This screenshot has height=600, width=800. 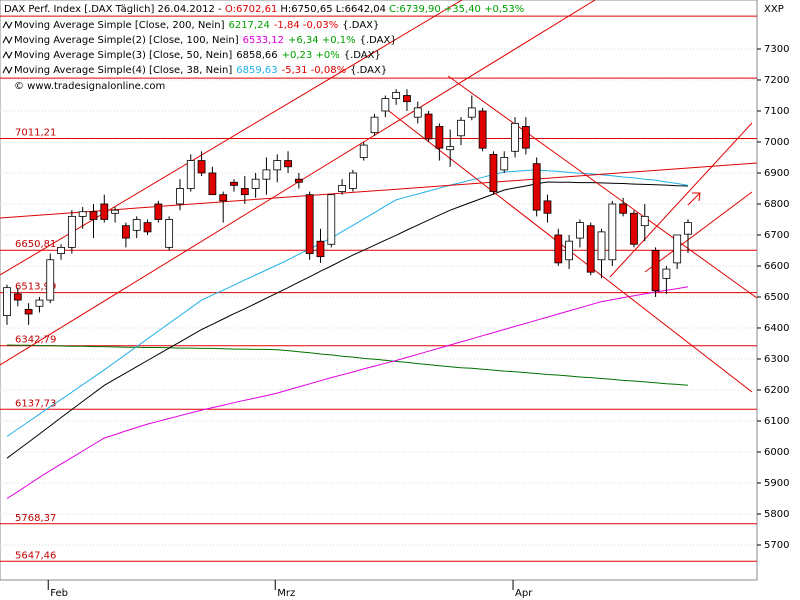 What do you see at coordinates (776, 111) in the screenshot?
I see `y-tick-label: 7100` at bounding box center [776, 111].